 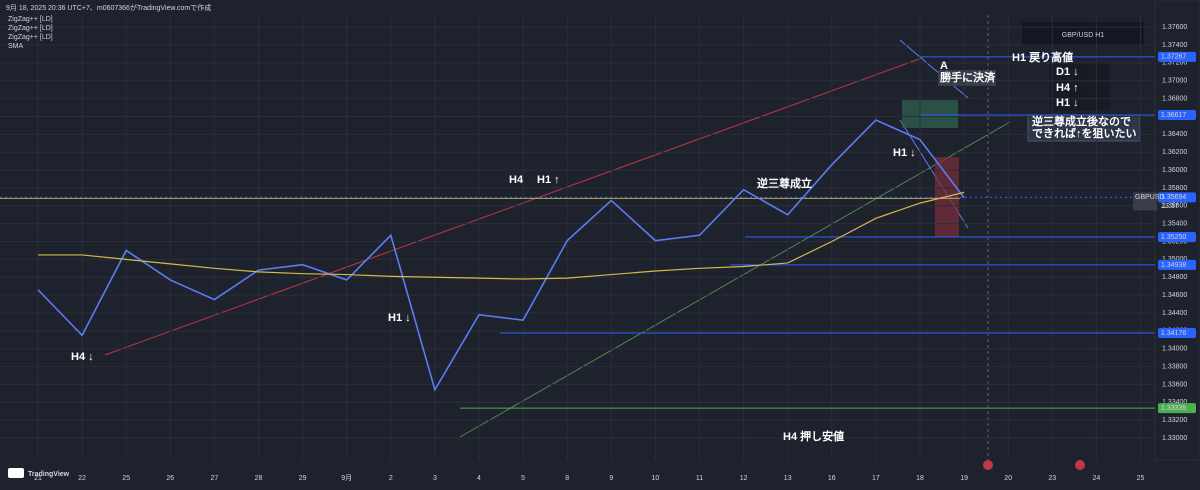 What do you see at coordinates (1173, 57) in the screenshot?
I see `price-tag-label: 1.37267` at bounding box center [1173, 57].